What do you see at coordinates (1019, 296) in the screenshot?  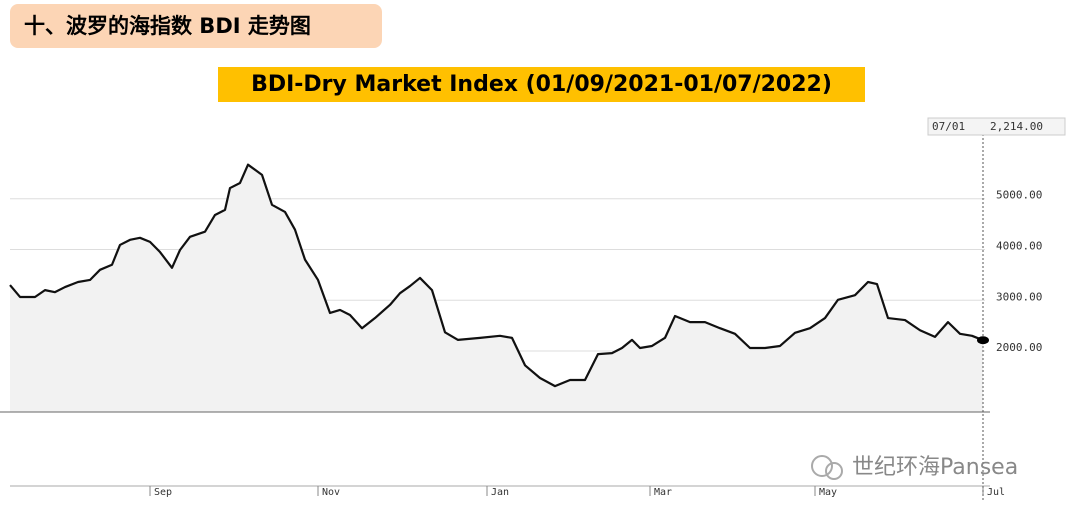 I see `y-tick-label: 3000.00` at bounding box center [1019, 296].